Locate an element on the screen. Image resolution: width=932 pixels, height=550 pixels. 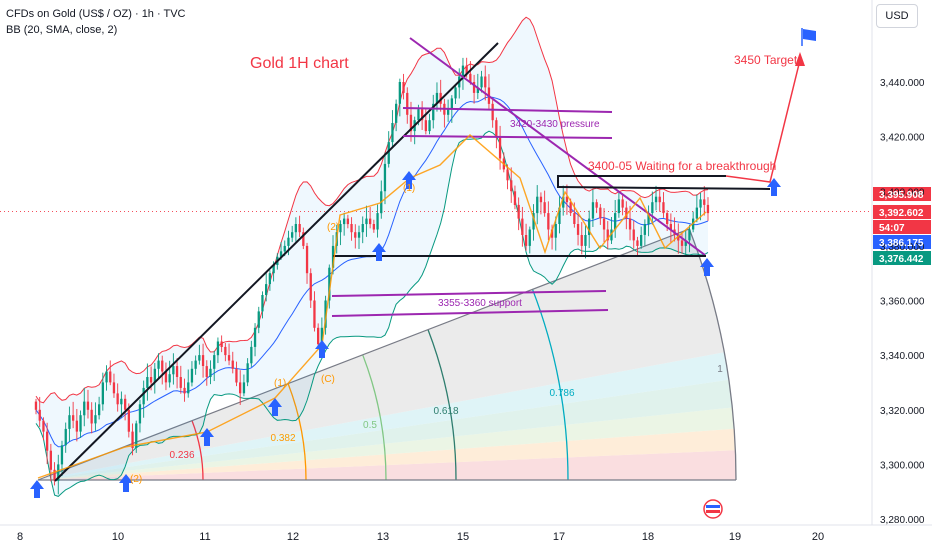
logo-icon-bar is located at coordinates (713, 511).